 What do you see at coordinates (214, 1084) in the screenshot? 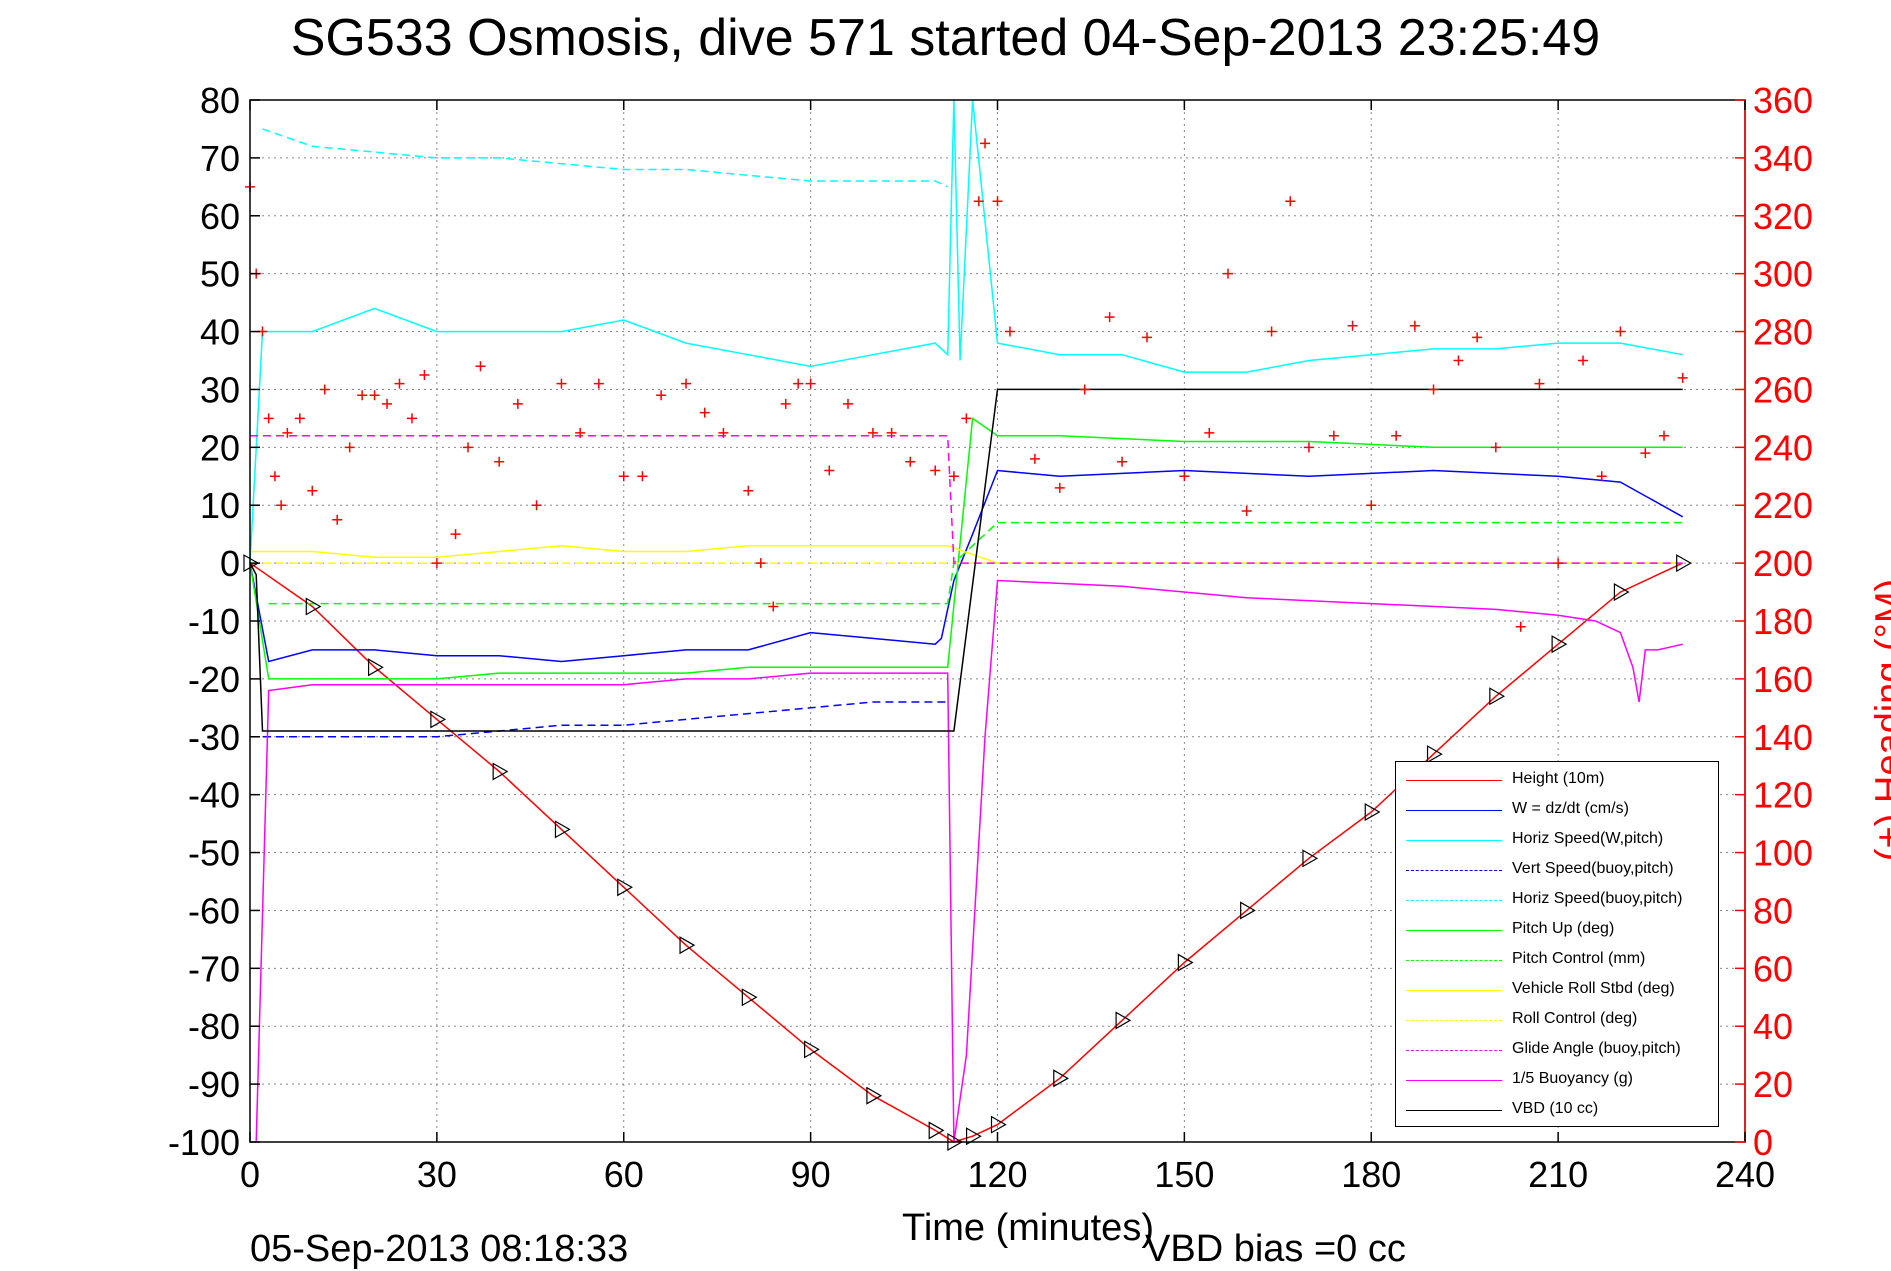
I see `y-tick-label: -90` at bounding box center [214, 1084].